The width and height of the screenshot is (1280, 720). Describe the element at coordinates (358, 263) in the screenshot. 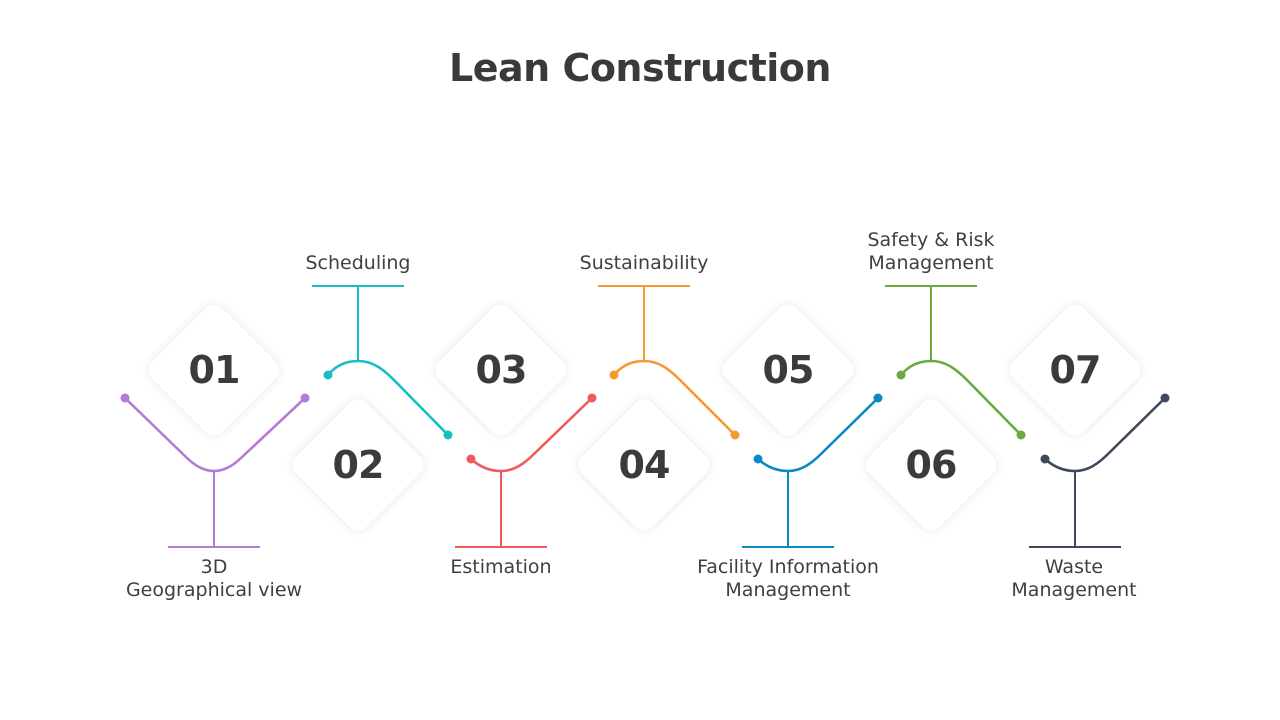

I see `step-label-02: Scheduling` at that location.